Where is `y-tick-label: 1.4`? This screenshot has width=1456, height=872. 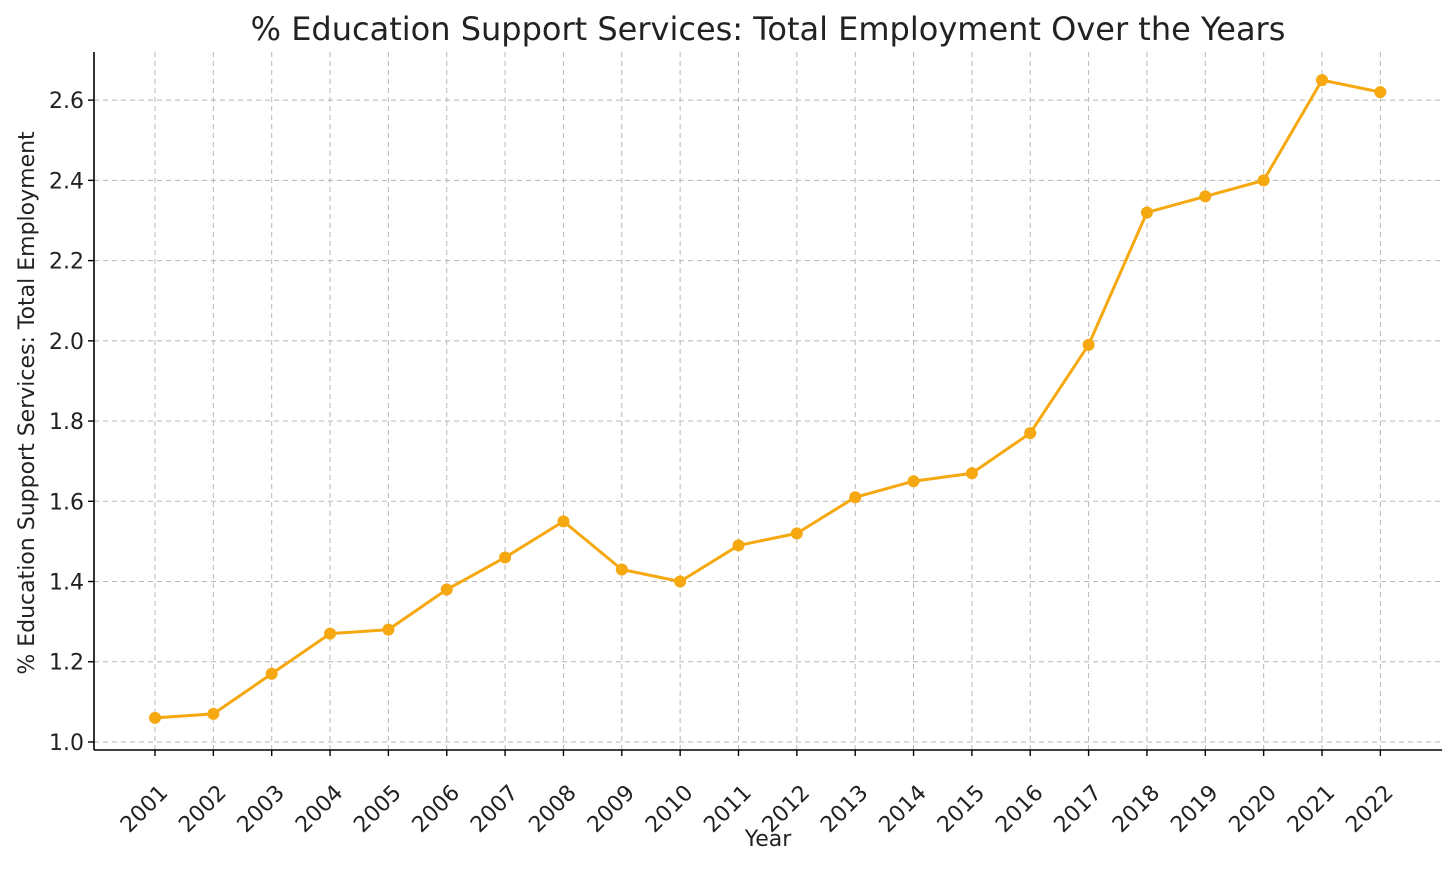 y-tick-label: 1.4 is located at coordinates (66, 583).